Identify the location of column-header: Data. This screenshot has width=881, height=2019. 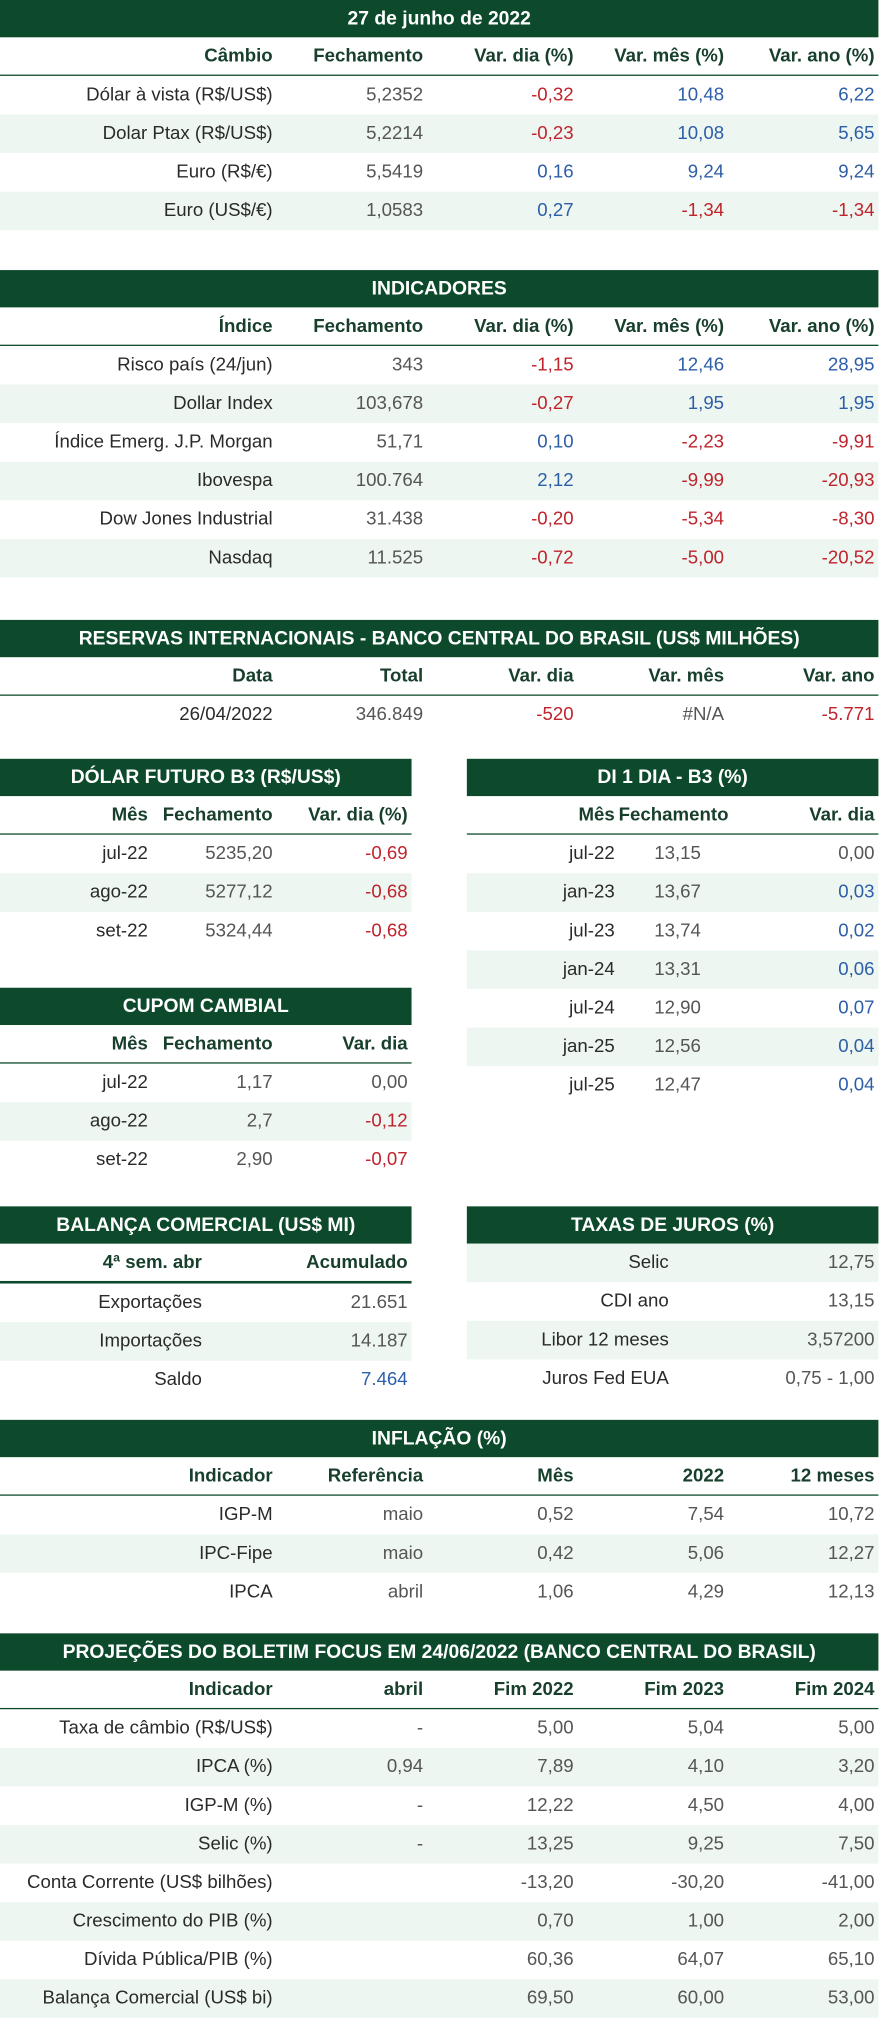
(252, 676).